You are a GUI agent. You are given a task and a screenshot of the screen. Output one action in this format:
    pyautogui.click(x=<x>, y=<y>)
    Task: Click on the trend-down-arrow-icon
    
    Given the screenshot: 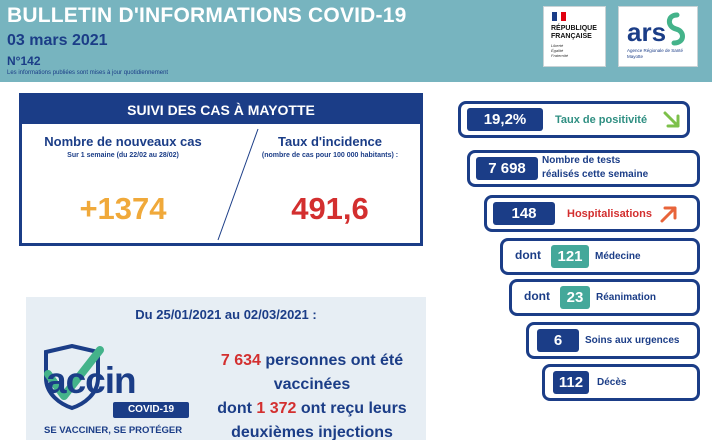 What is the action you would take?
    pyautogui.click(x=671, y=119)
    